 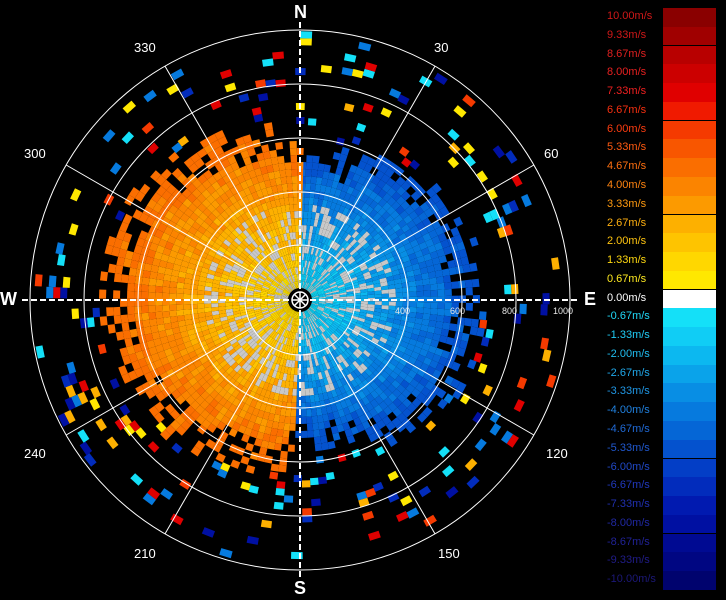 I want to click on legend-label: 4.67m/s, so click(x=627, y=166).